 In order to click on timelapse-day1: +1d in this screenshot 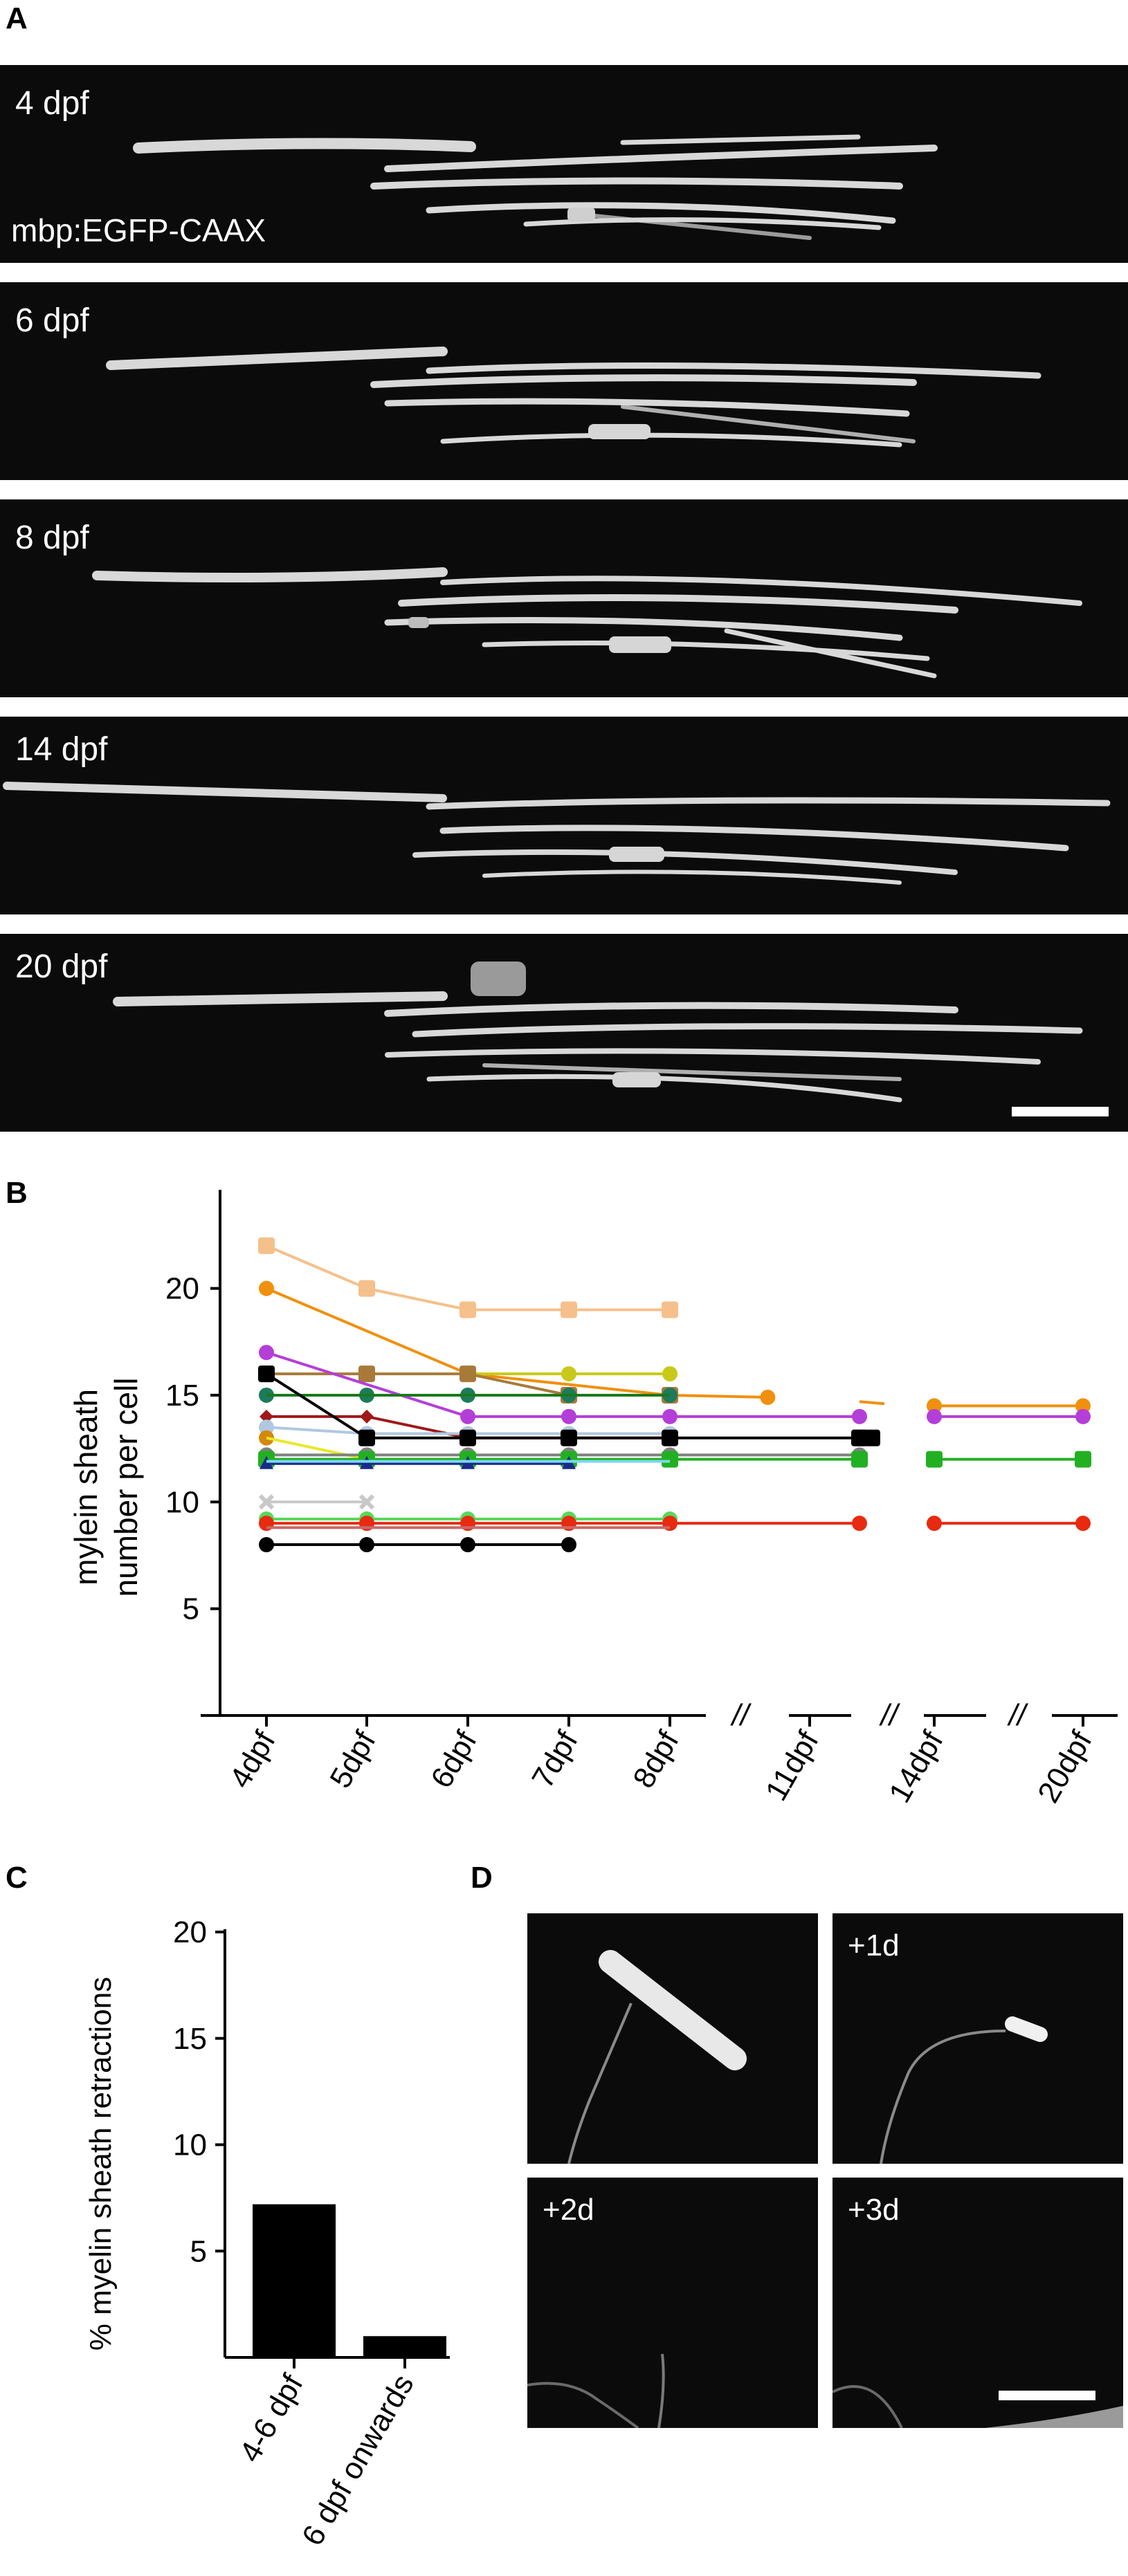, I will do `click(978, 2038)`.